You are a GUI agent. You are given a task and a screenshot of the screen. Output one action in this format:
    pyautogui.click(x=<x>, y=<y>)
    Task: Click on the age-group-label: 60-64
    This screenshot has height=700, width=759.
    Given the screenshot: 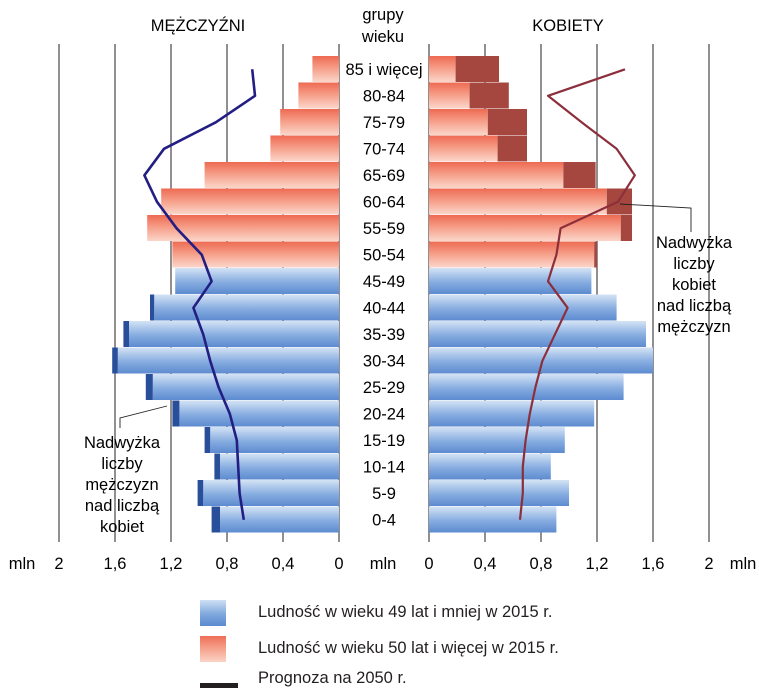 What is the action you would take?
    pyautogui.click(x=384, y=203)
    